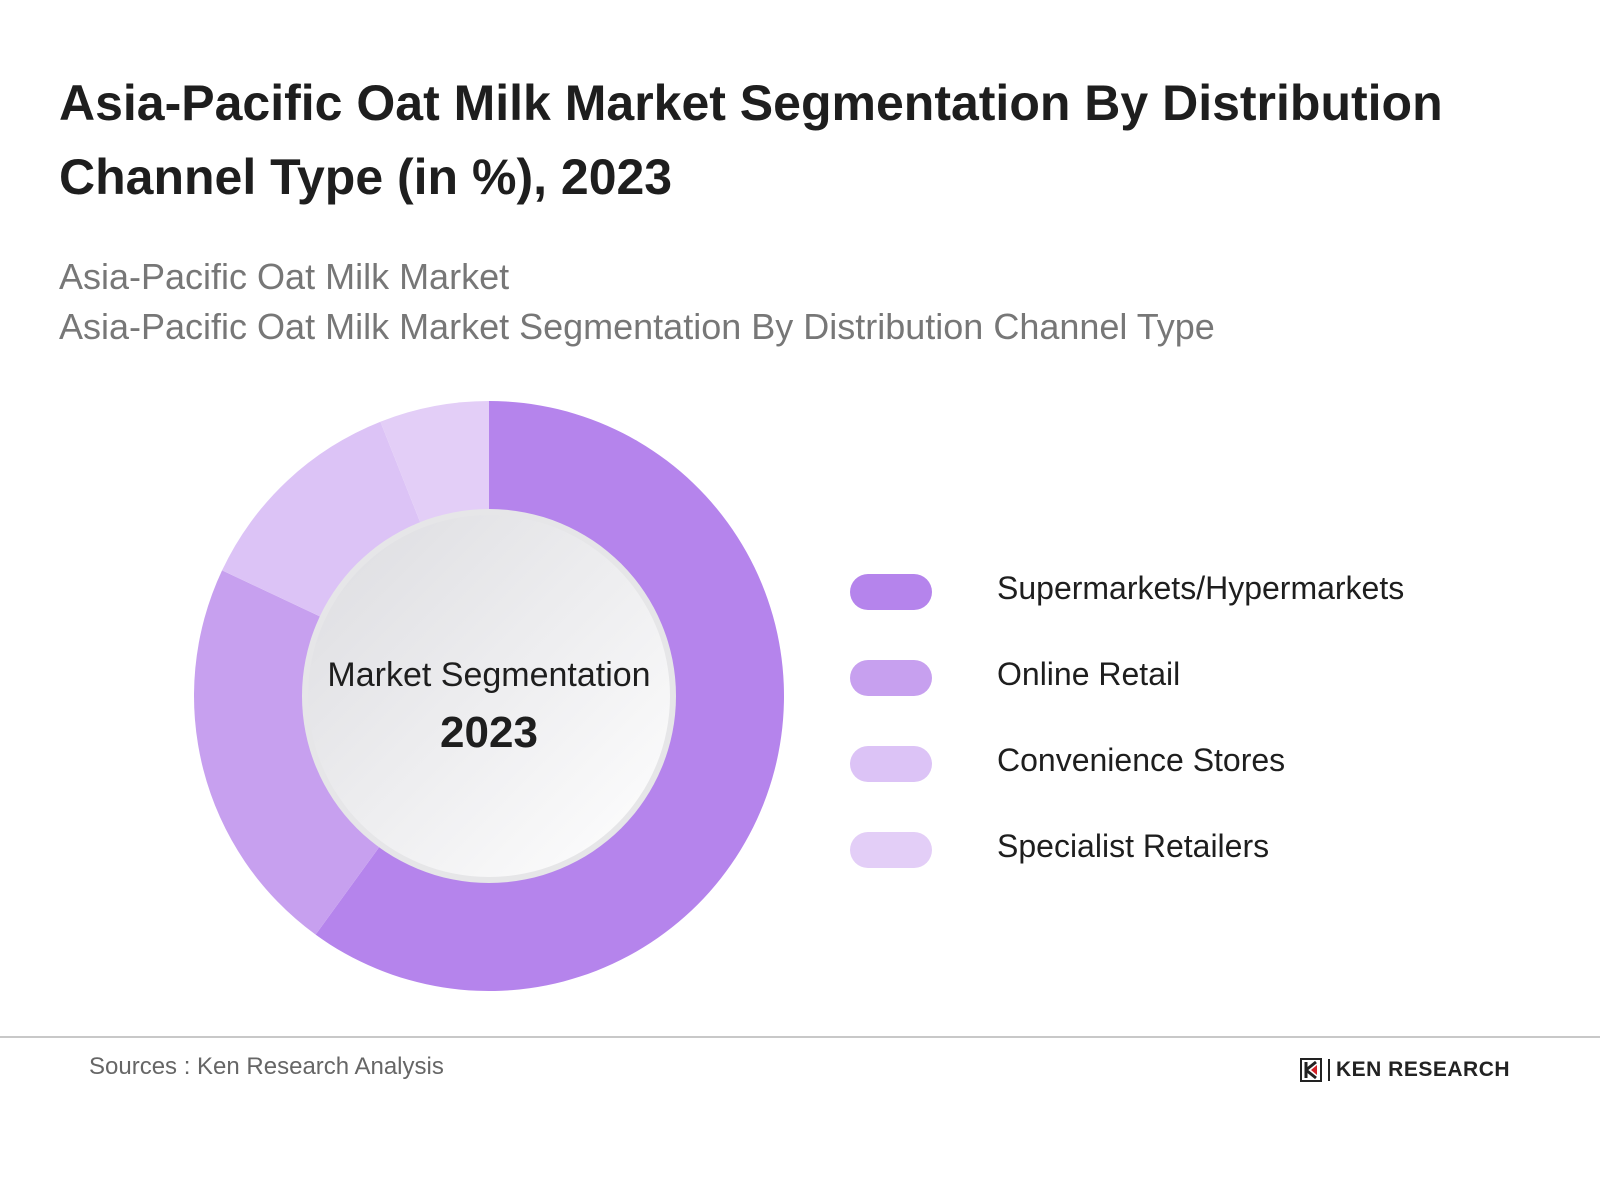 Image resolution: width=1600 pixels, height=1200 pixels. Describe the element at coordinates (1311, 1070) in the screenshot. I see `ken-research-logo-icon` at that location.